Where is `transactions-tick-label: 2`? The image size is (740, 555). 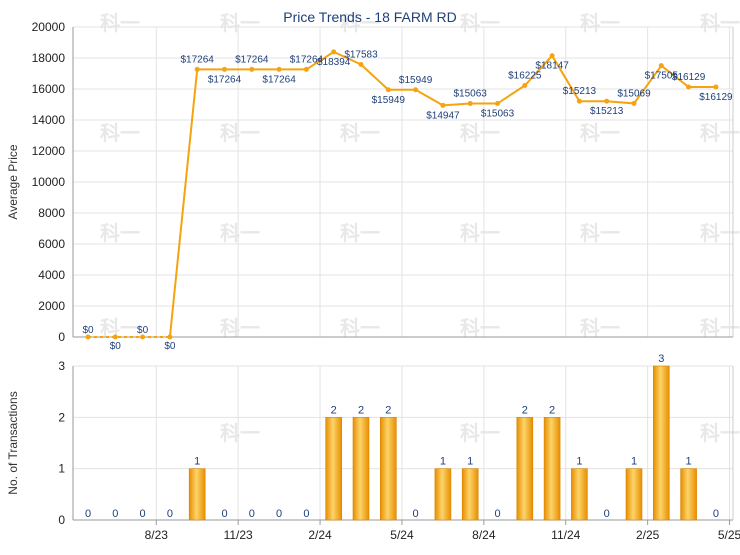 transactions-tick-label: 2 is located at coordinates (61, 417).